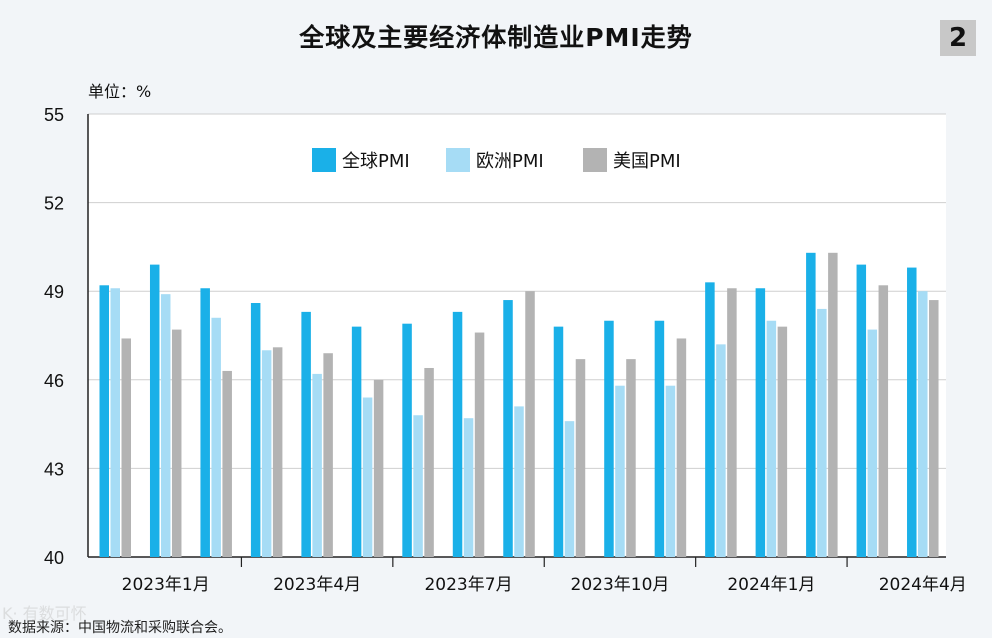 The height and width of the screenshot is (638, 992). I want to click on x-tick-label: 2023年1月, so click(166, 585).